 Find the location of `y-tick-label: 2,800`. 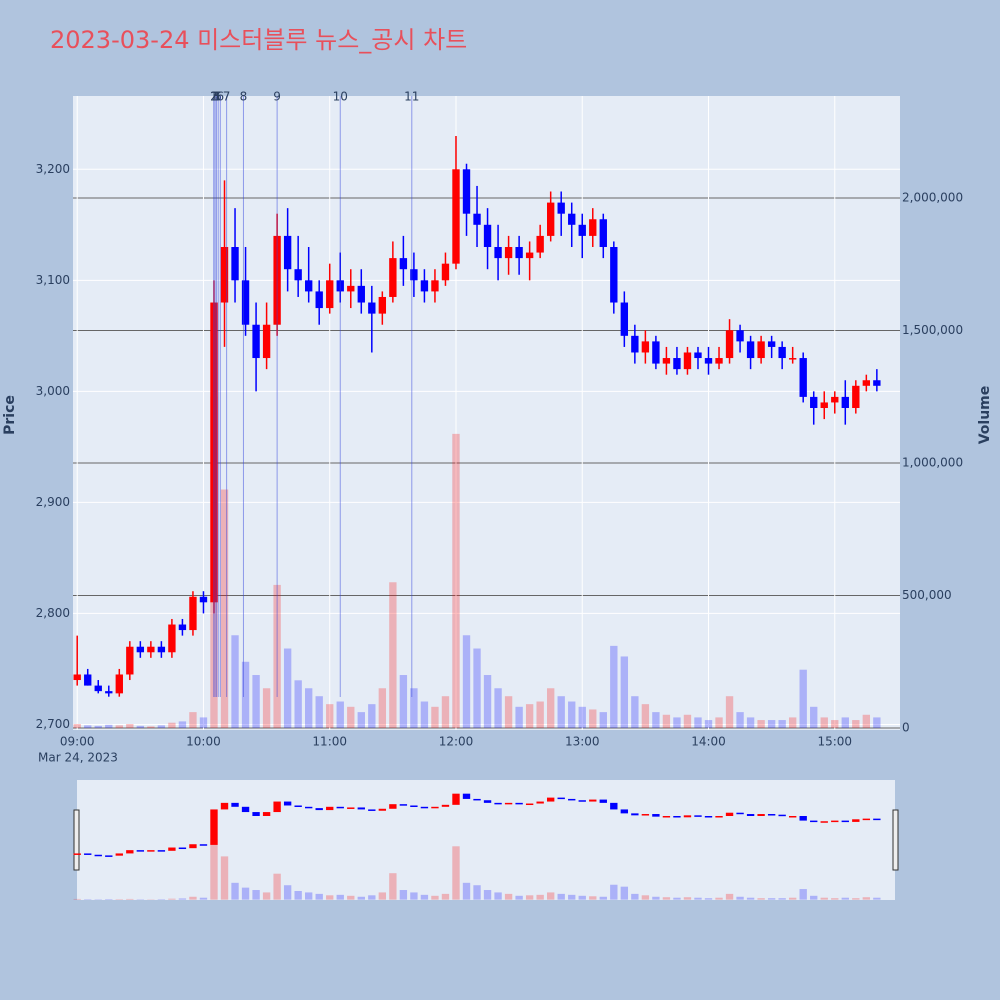

y-tick-label: 2,800 is located at coordinates (53, 613).